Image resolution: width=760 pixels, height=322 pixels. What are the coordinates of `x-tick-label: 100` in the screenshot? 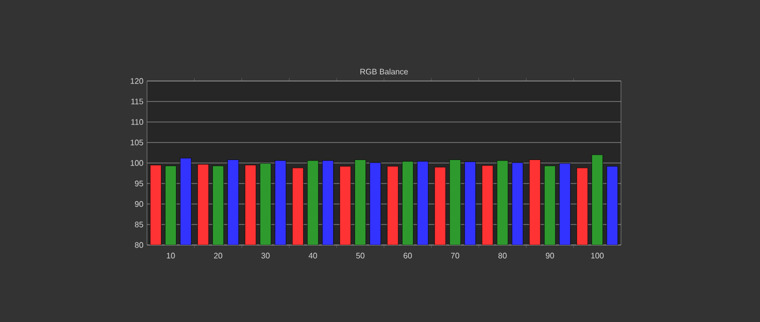 It's located at (597, 255).